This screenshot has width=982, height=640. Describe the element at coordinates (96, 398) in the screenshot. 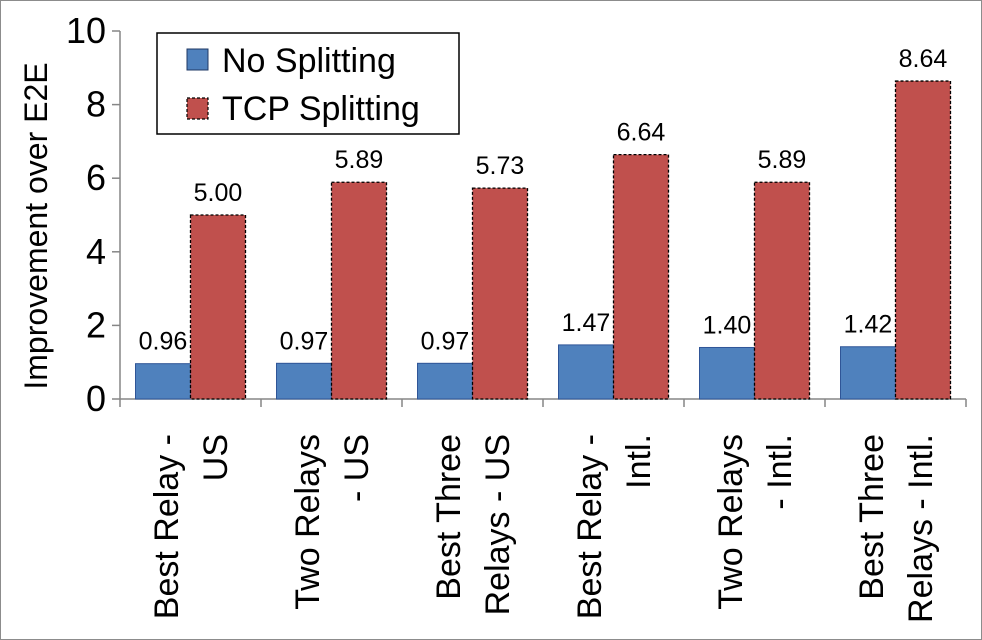

I see `y-tick-label: 0` at that location.